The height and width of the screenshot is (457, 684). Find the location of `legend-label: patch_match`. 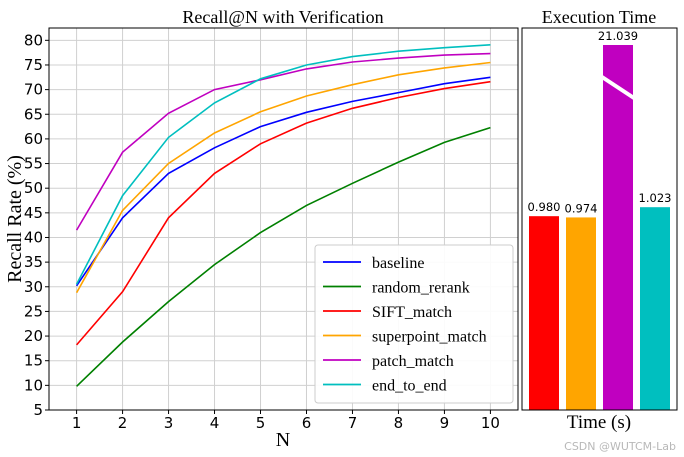

legend-label: patch_match is located at coordinates (413, 361).